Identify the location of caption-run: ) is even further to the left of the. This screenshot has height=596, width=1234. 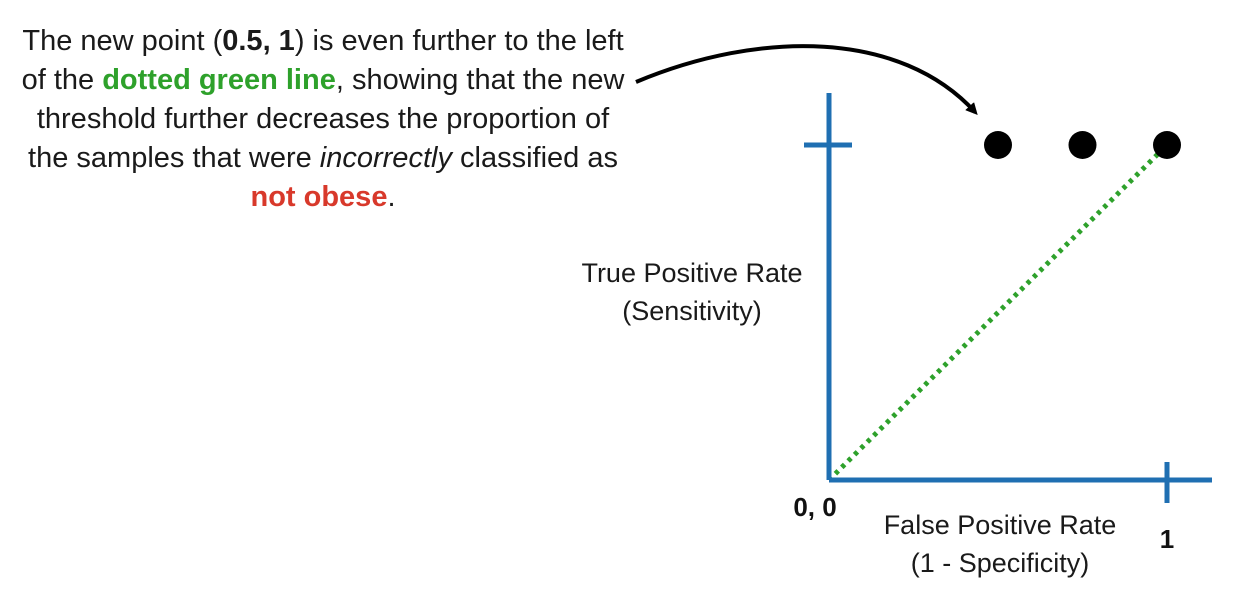
(322, 60).